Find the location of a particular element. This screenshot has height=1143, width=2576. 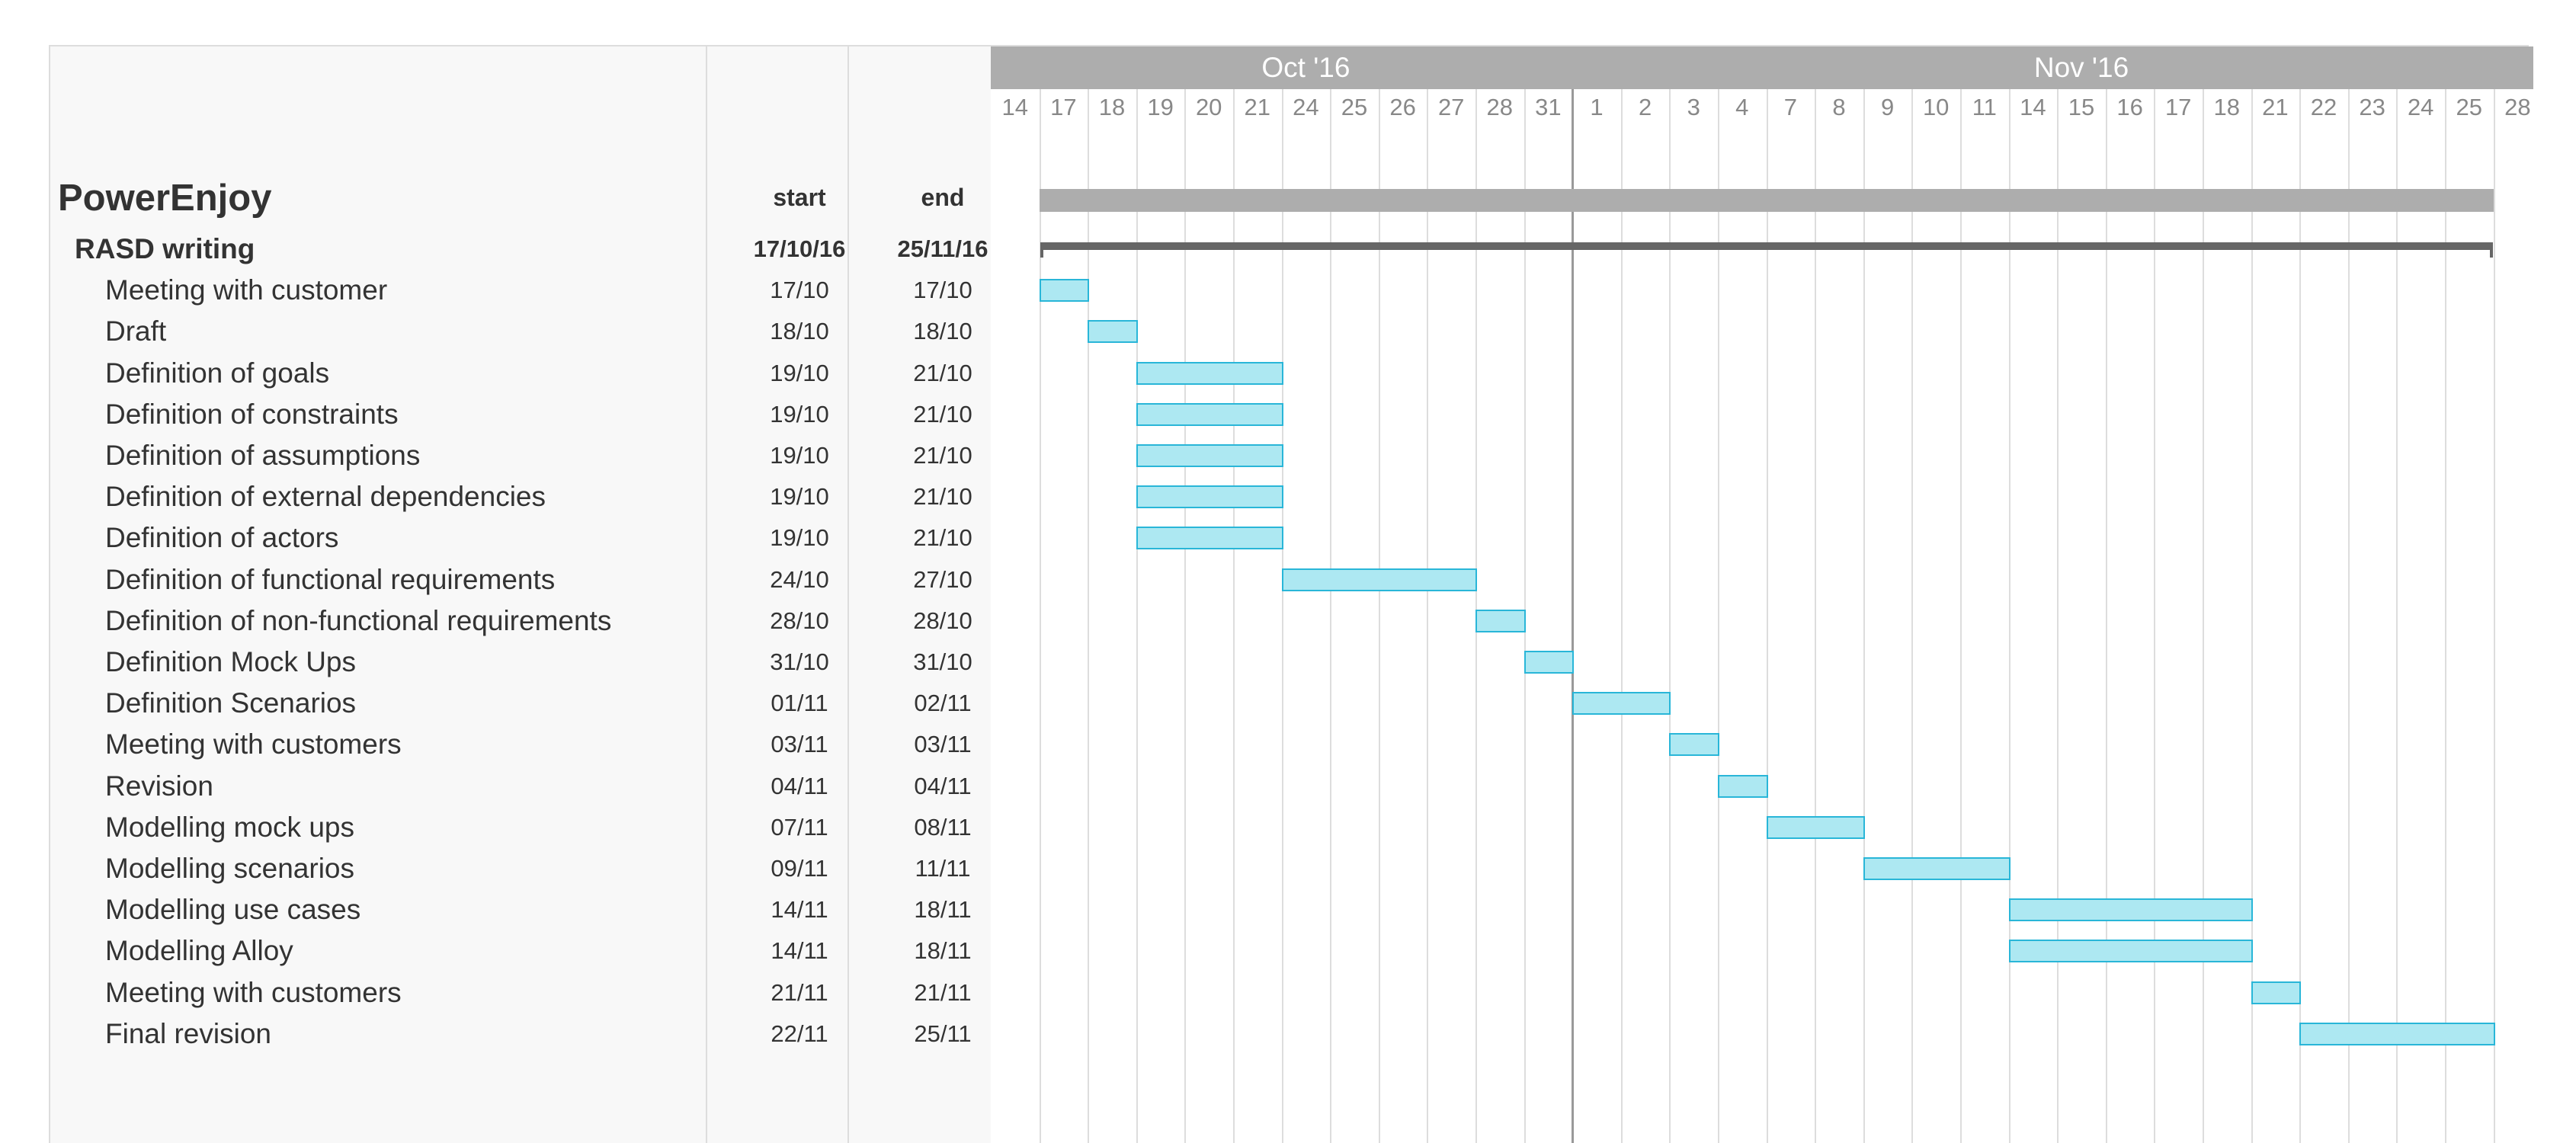

task-row: Modelling use cases 14/11 18/11 is located at coordinates (520, 910).